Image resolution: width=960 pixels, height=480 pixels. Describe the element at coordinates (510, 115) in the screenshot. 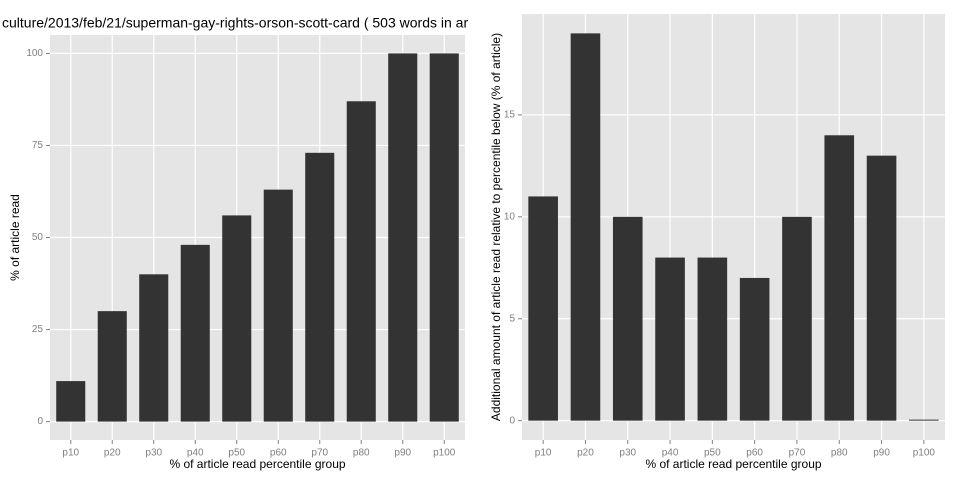

I see `y-tick-label: 15` at that location.